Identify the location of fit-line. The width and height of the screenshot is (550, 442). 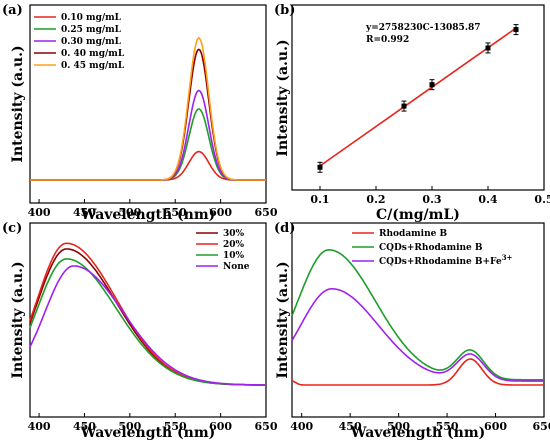
(418, 97).